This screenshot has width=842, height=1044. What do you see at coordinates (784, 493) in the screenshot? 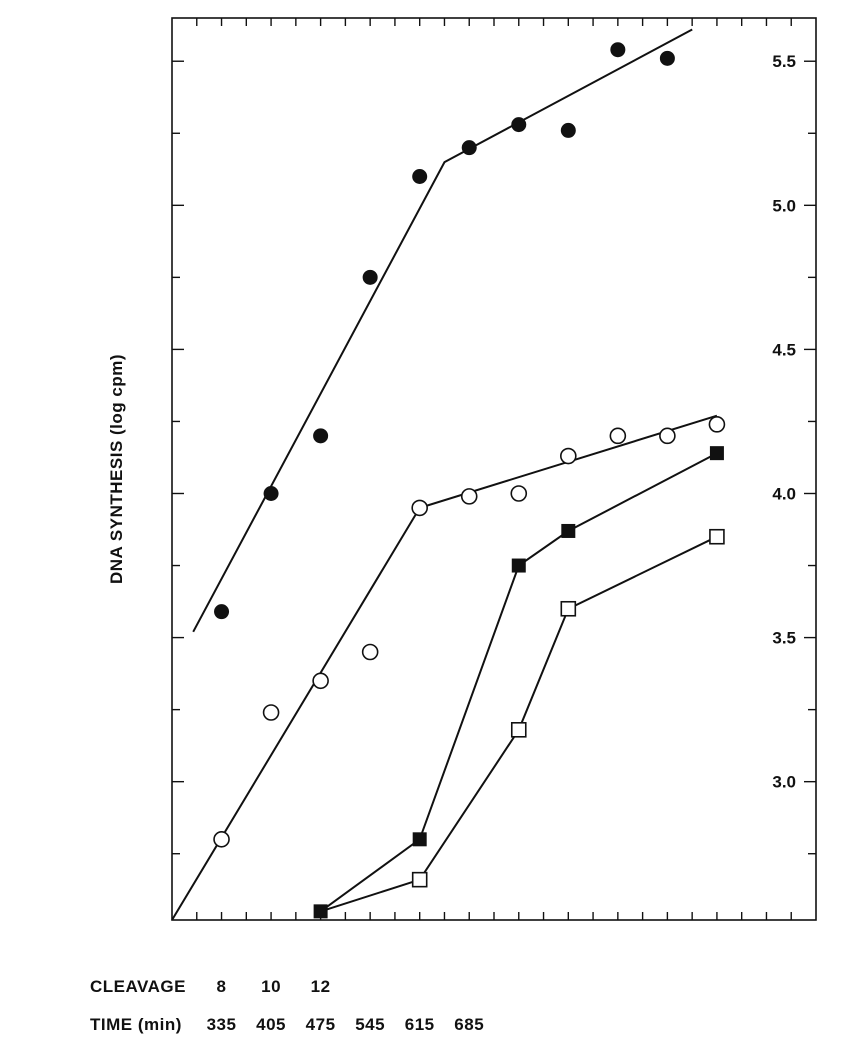
I see `y-tick-label: 4.0` at bounding box center [784, 493].